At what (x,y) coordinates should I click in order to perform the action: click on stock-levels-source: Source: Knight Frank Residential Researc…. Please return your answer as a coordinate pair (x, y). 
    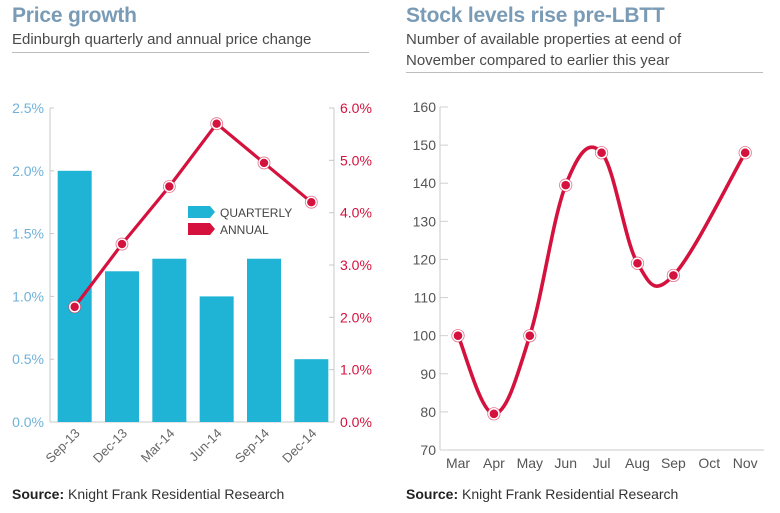
    Looking at the image, I should click on (542, 494).